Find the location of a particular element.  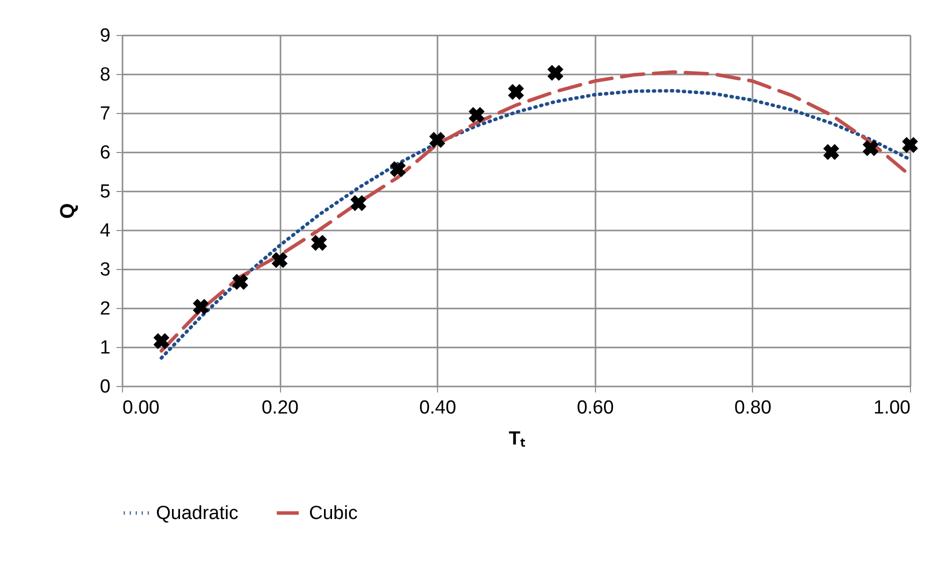

y-tick-label: 2 is located at coordinates (105, 309).